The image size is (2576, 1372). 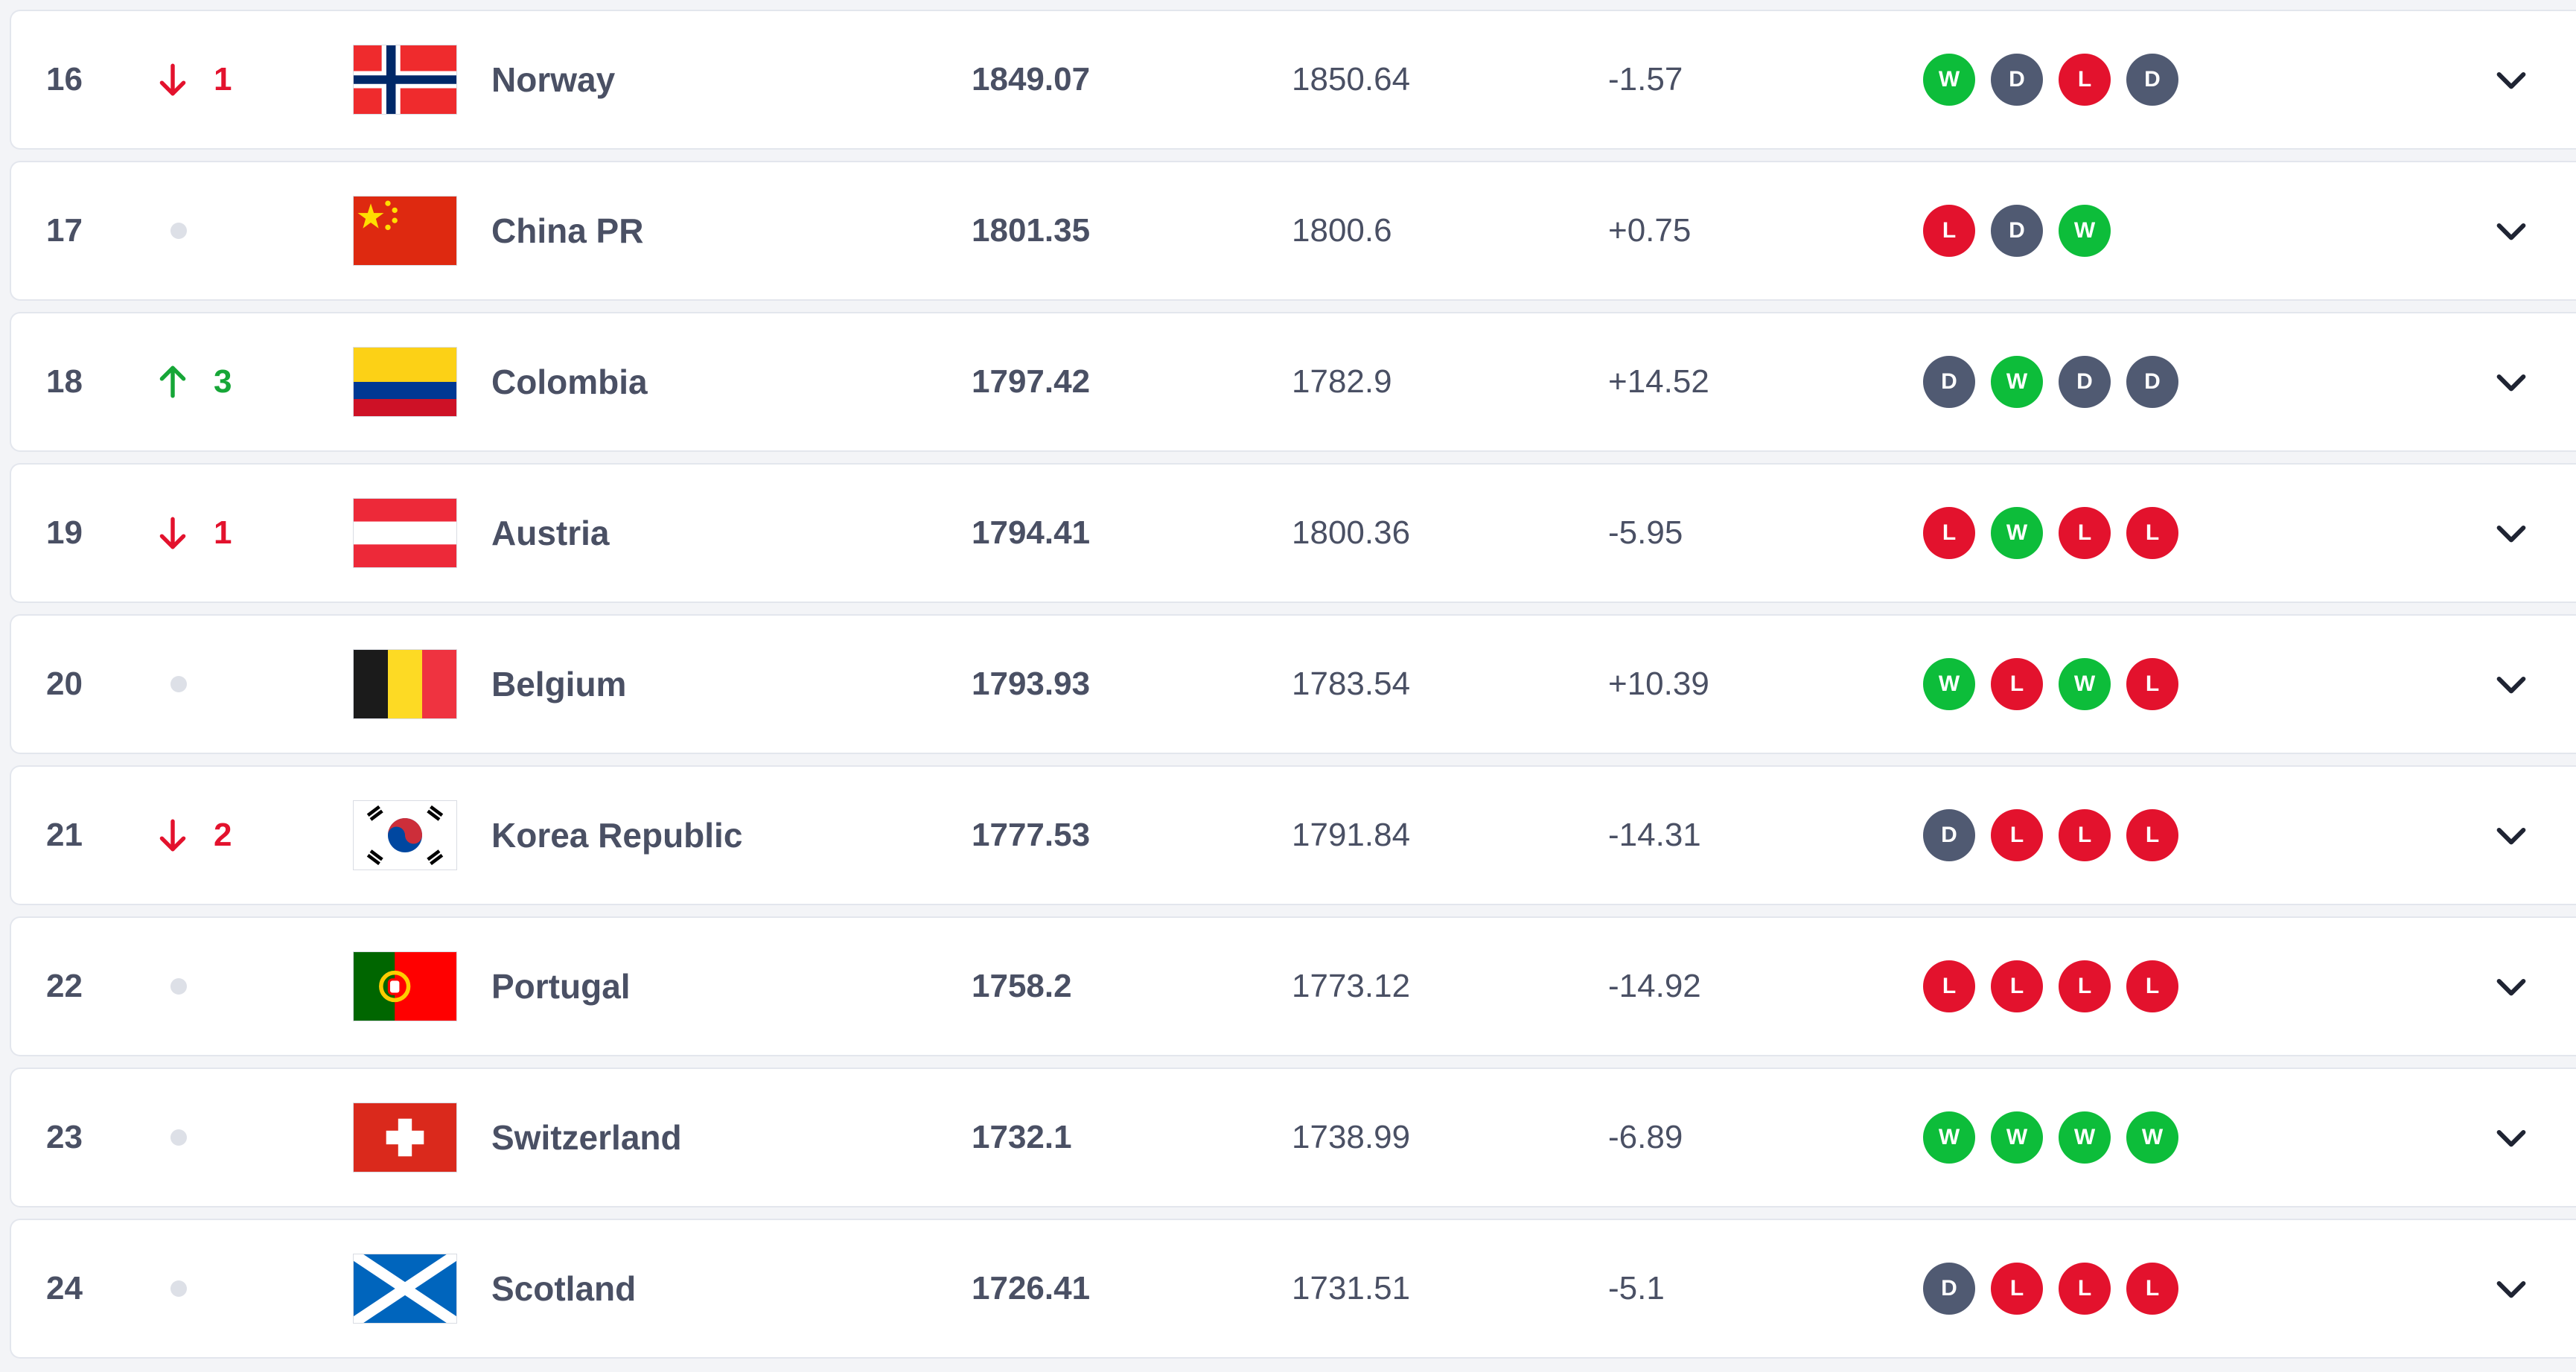 What do you see at coordinates (405, 533) in the screenshot?
I see `austria-flag-icon` at bounding box center [405, 533].